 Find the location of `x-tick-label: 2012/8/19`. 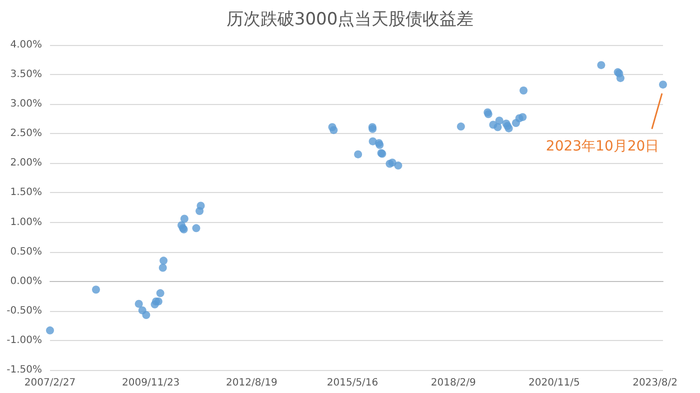

x-tick-label: 2012/8/19 is located at coordinates (252, 383).